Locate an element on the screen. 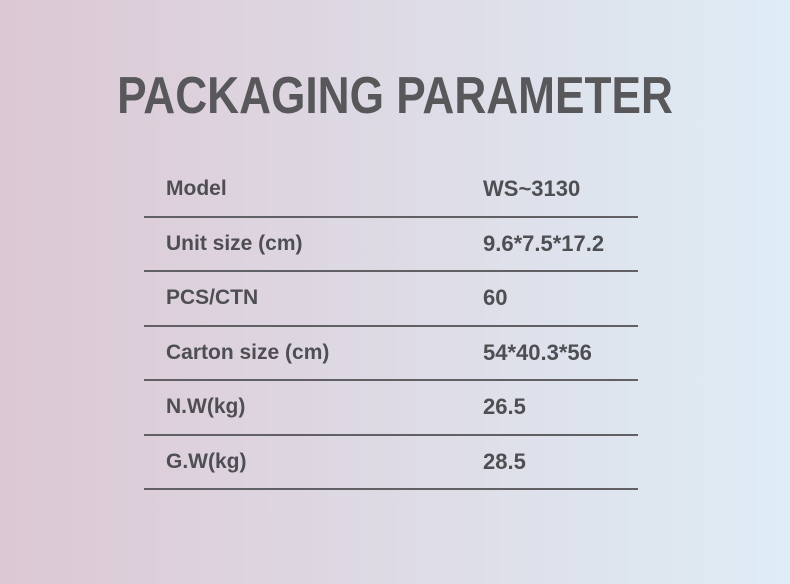 This screenshot has width=790, height=584. page-title: PACKAGING PARAMETER is located at coordinates (395, 96).